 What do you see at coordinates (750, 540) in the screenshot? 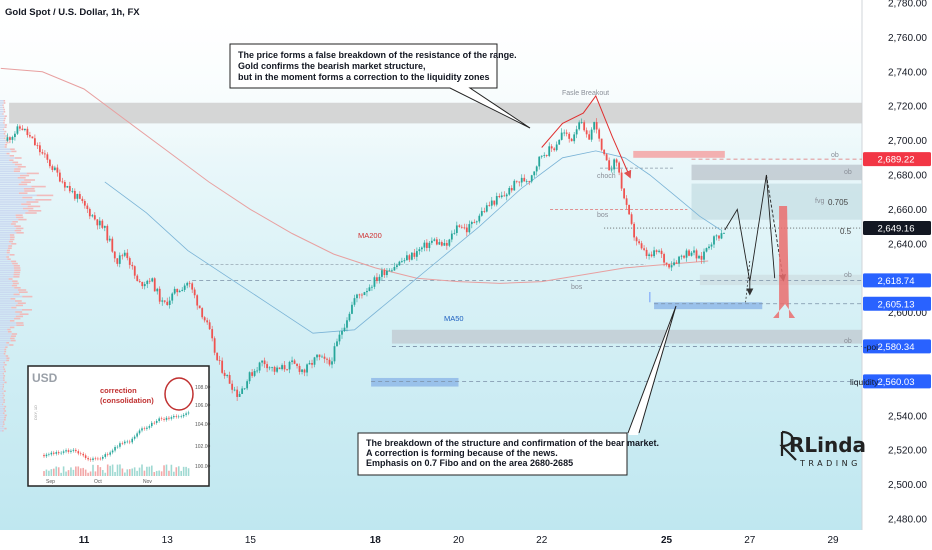
I see `date-tick: 27` at bounding box center [750, 540].